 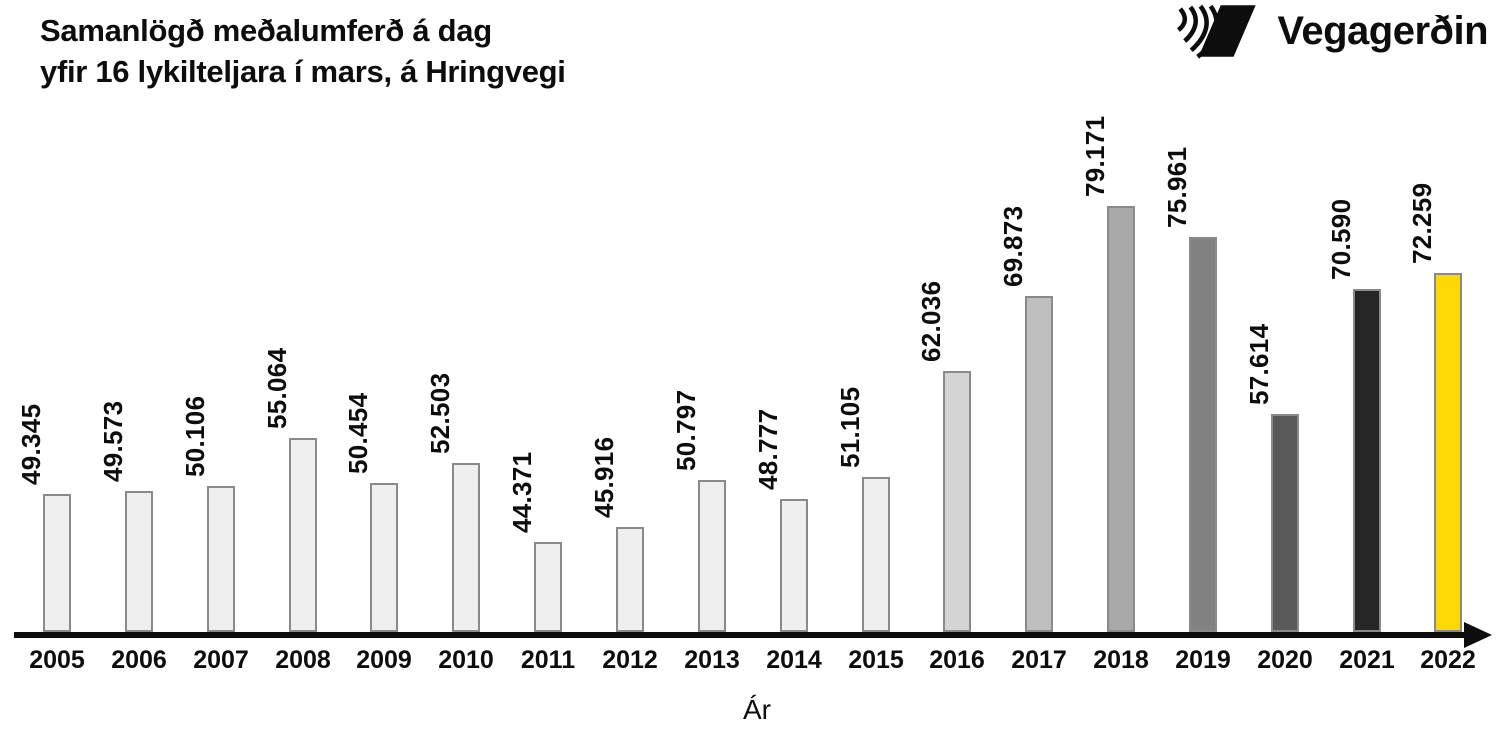 What do you see at coordinates (195, 436) in the screenshot?
I see `bar-value-label-2007: 50.106` at bounding box center [195, 436].